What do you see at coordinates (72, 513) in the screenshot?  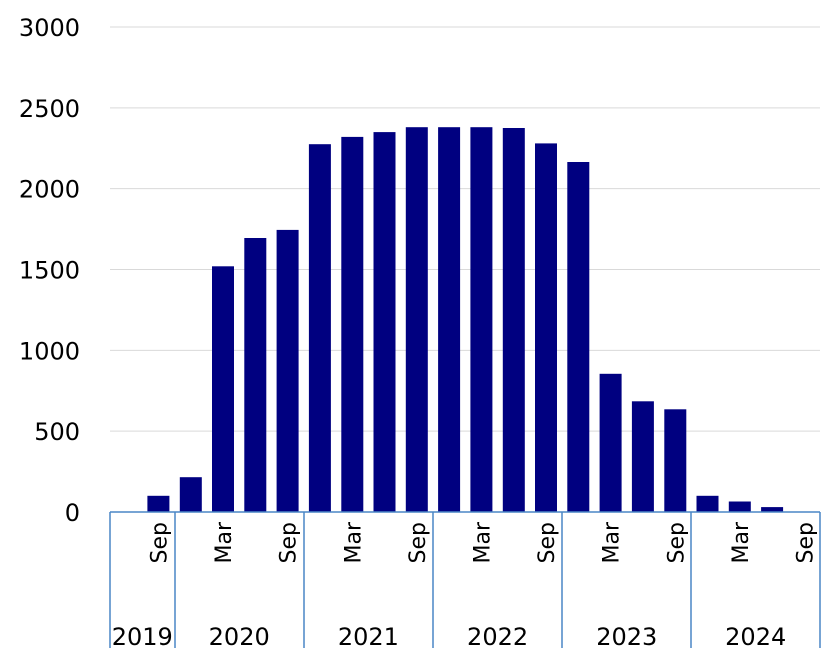 I see `y-tick-label: 0` at bounding box center [72, 513].